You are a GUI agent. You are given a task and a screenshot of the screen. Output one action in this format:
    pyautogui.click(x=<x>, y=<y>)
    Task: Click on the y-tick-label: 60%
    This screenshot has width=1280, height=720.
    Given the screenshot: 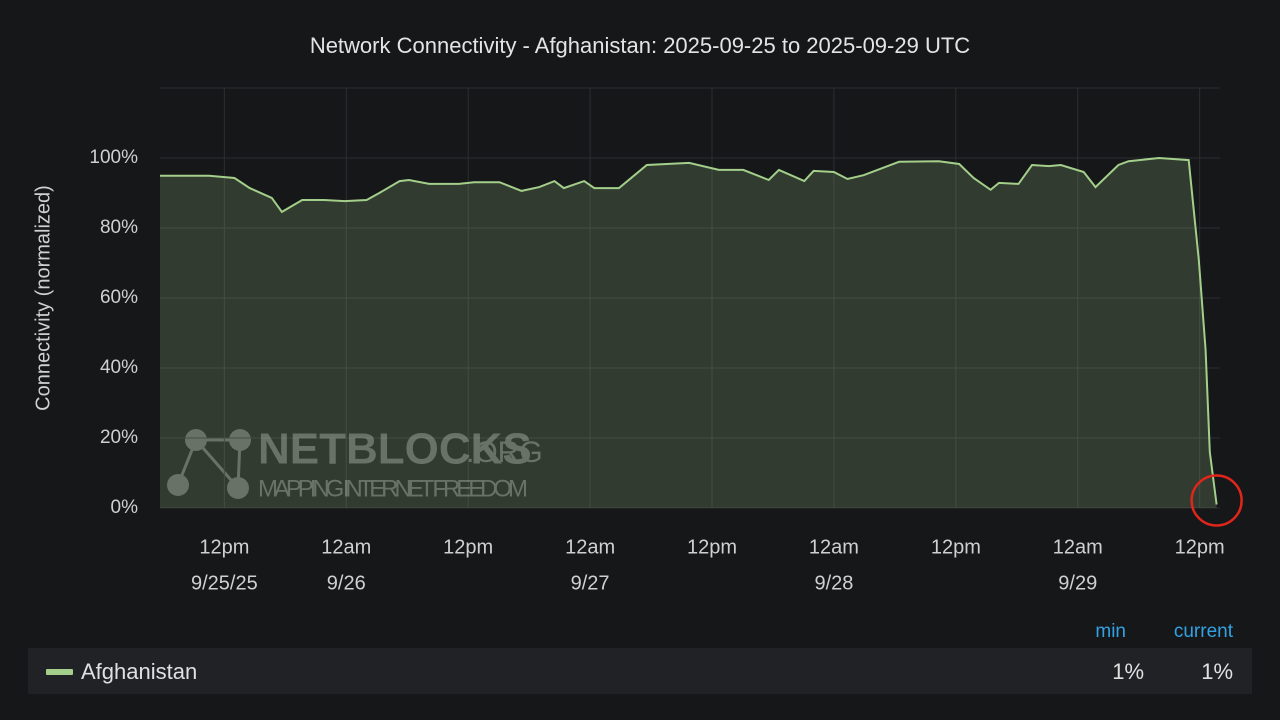 What is the action you would take?
    pyautogui.click(x=119, y=297)
    